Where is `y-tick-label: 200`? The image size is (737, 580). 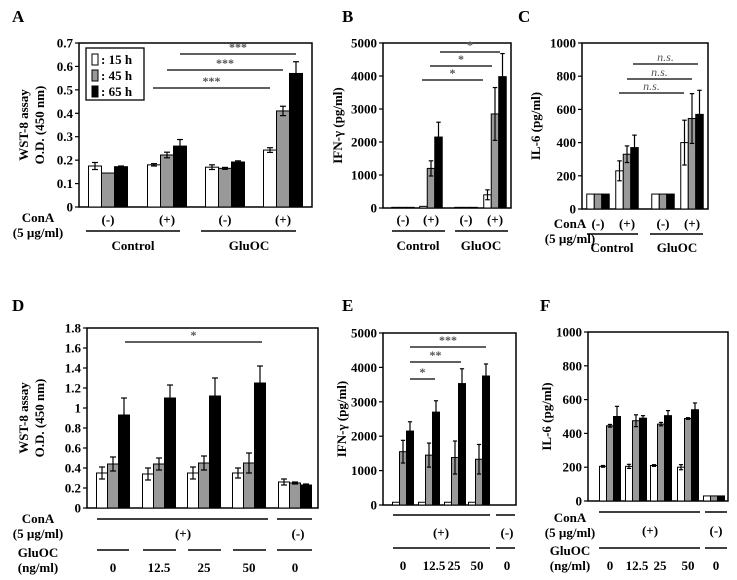 y-tick-label: 200 is located at coordinates (567, 175).